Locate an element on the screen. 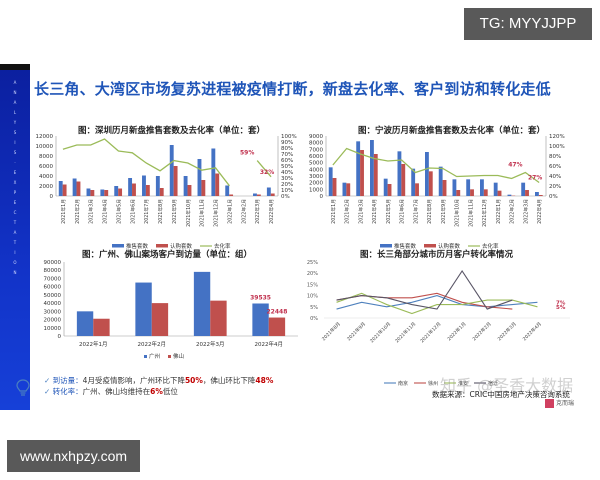 The width and height of the screenshot is (600, 480). svg-text: 47% is located at coordinates (515, 165).